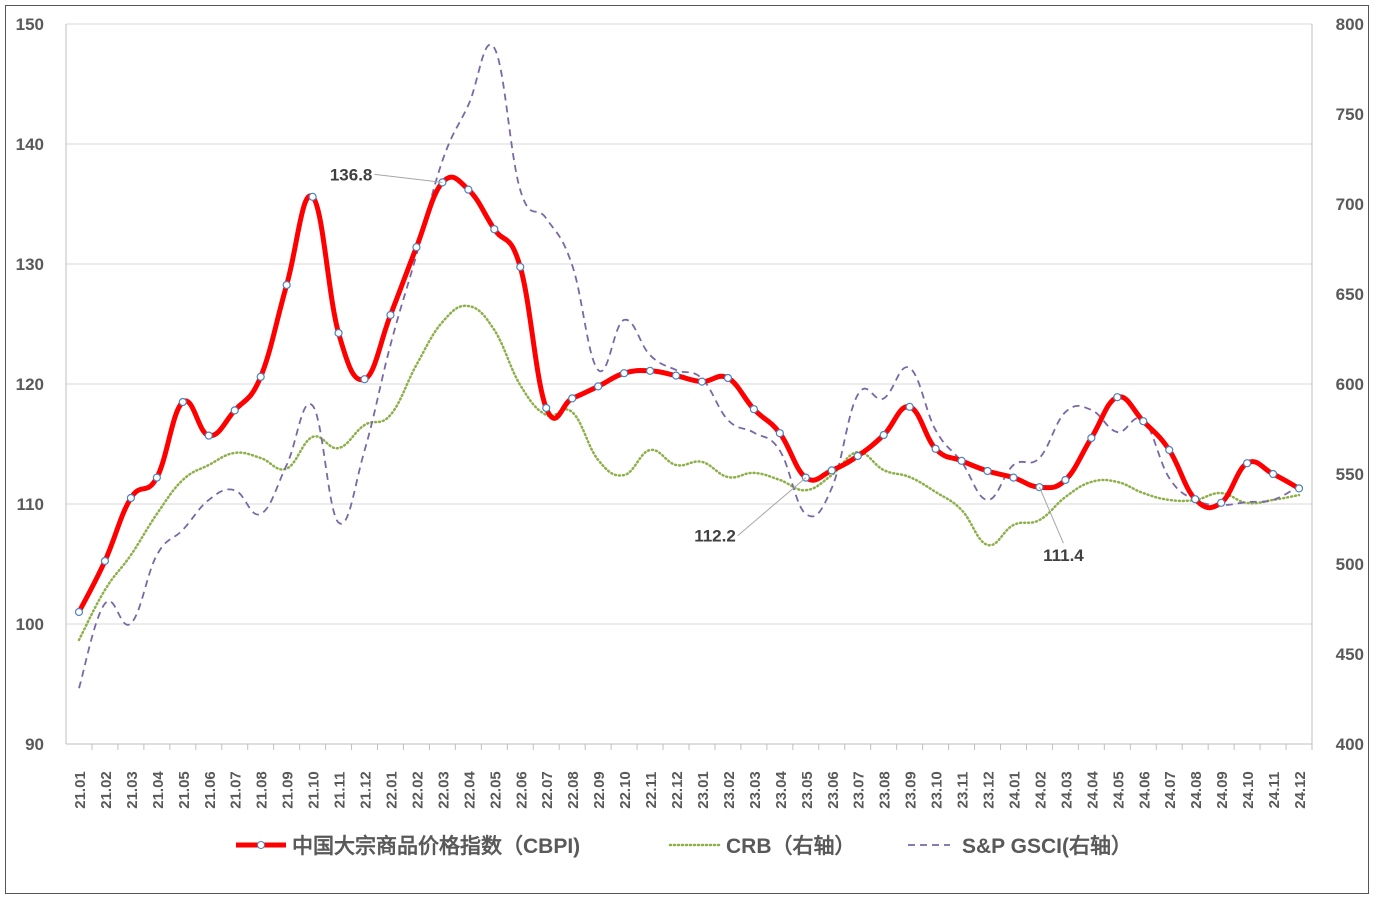 The height and width of the screenshot is (900, 1376). I want to click on y-left-tick-label: 150, so click(30, 24).